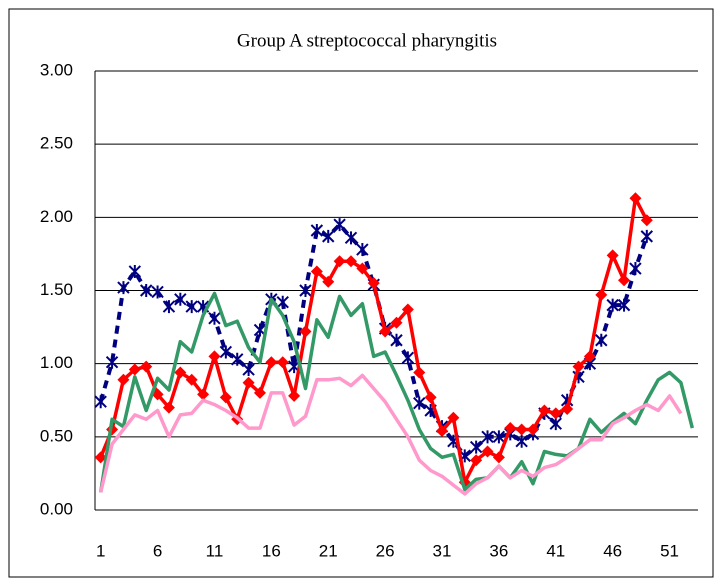  What do you see at coordinates (442, 550) in the screenshot?
I see `x-tick-label: 31` at bounding box center [442, 550].